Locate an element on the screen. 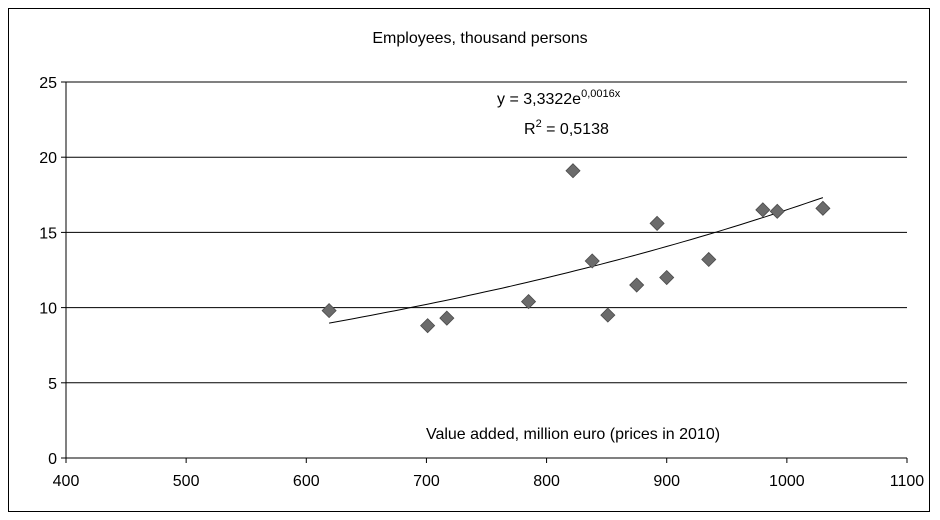 This screenshot has width=940, height=520. y-tick-labels: 0 5 10 15 20 25 is located at coordinates (48, 271).